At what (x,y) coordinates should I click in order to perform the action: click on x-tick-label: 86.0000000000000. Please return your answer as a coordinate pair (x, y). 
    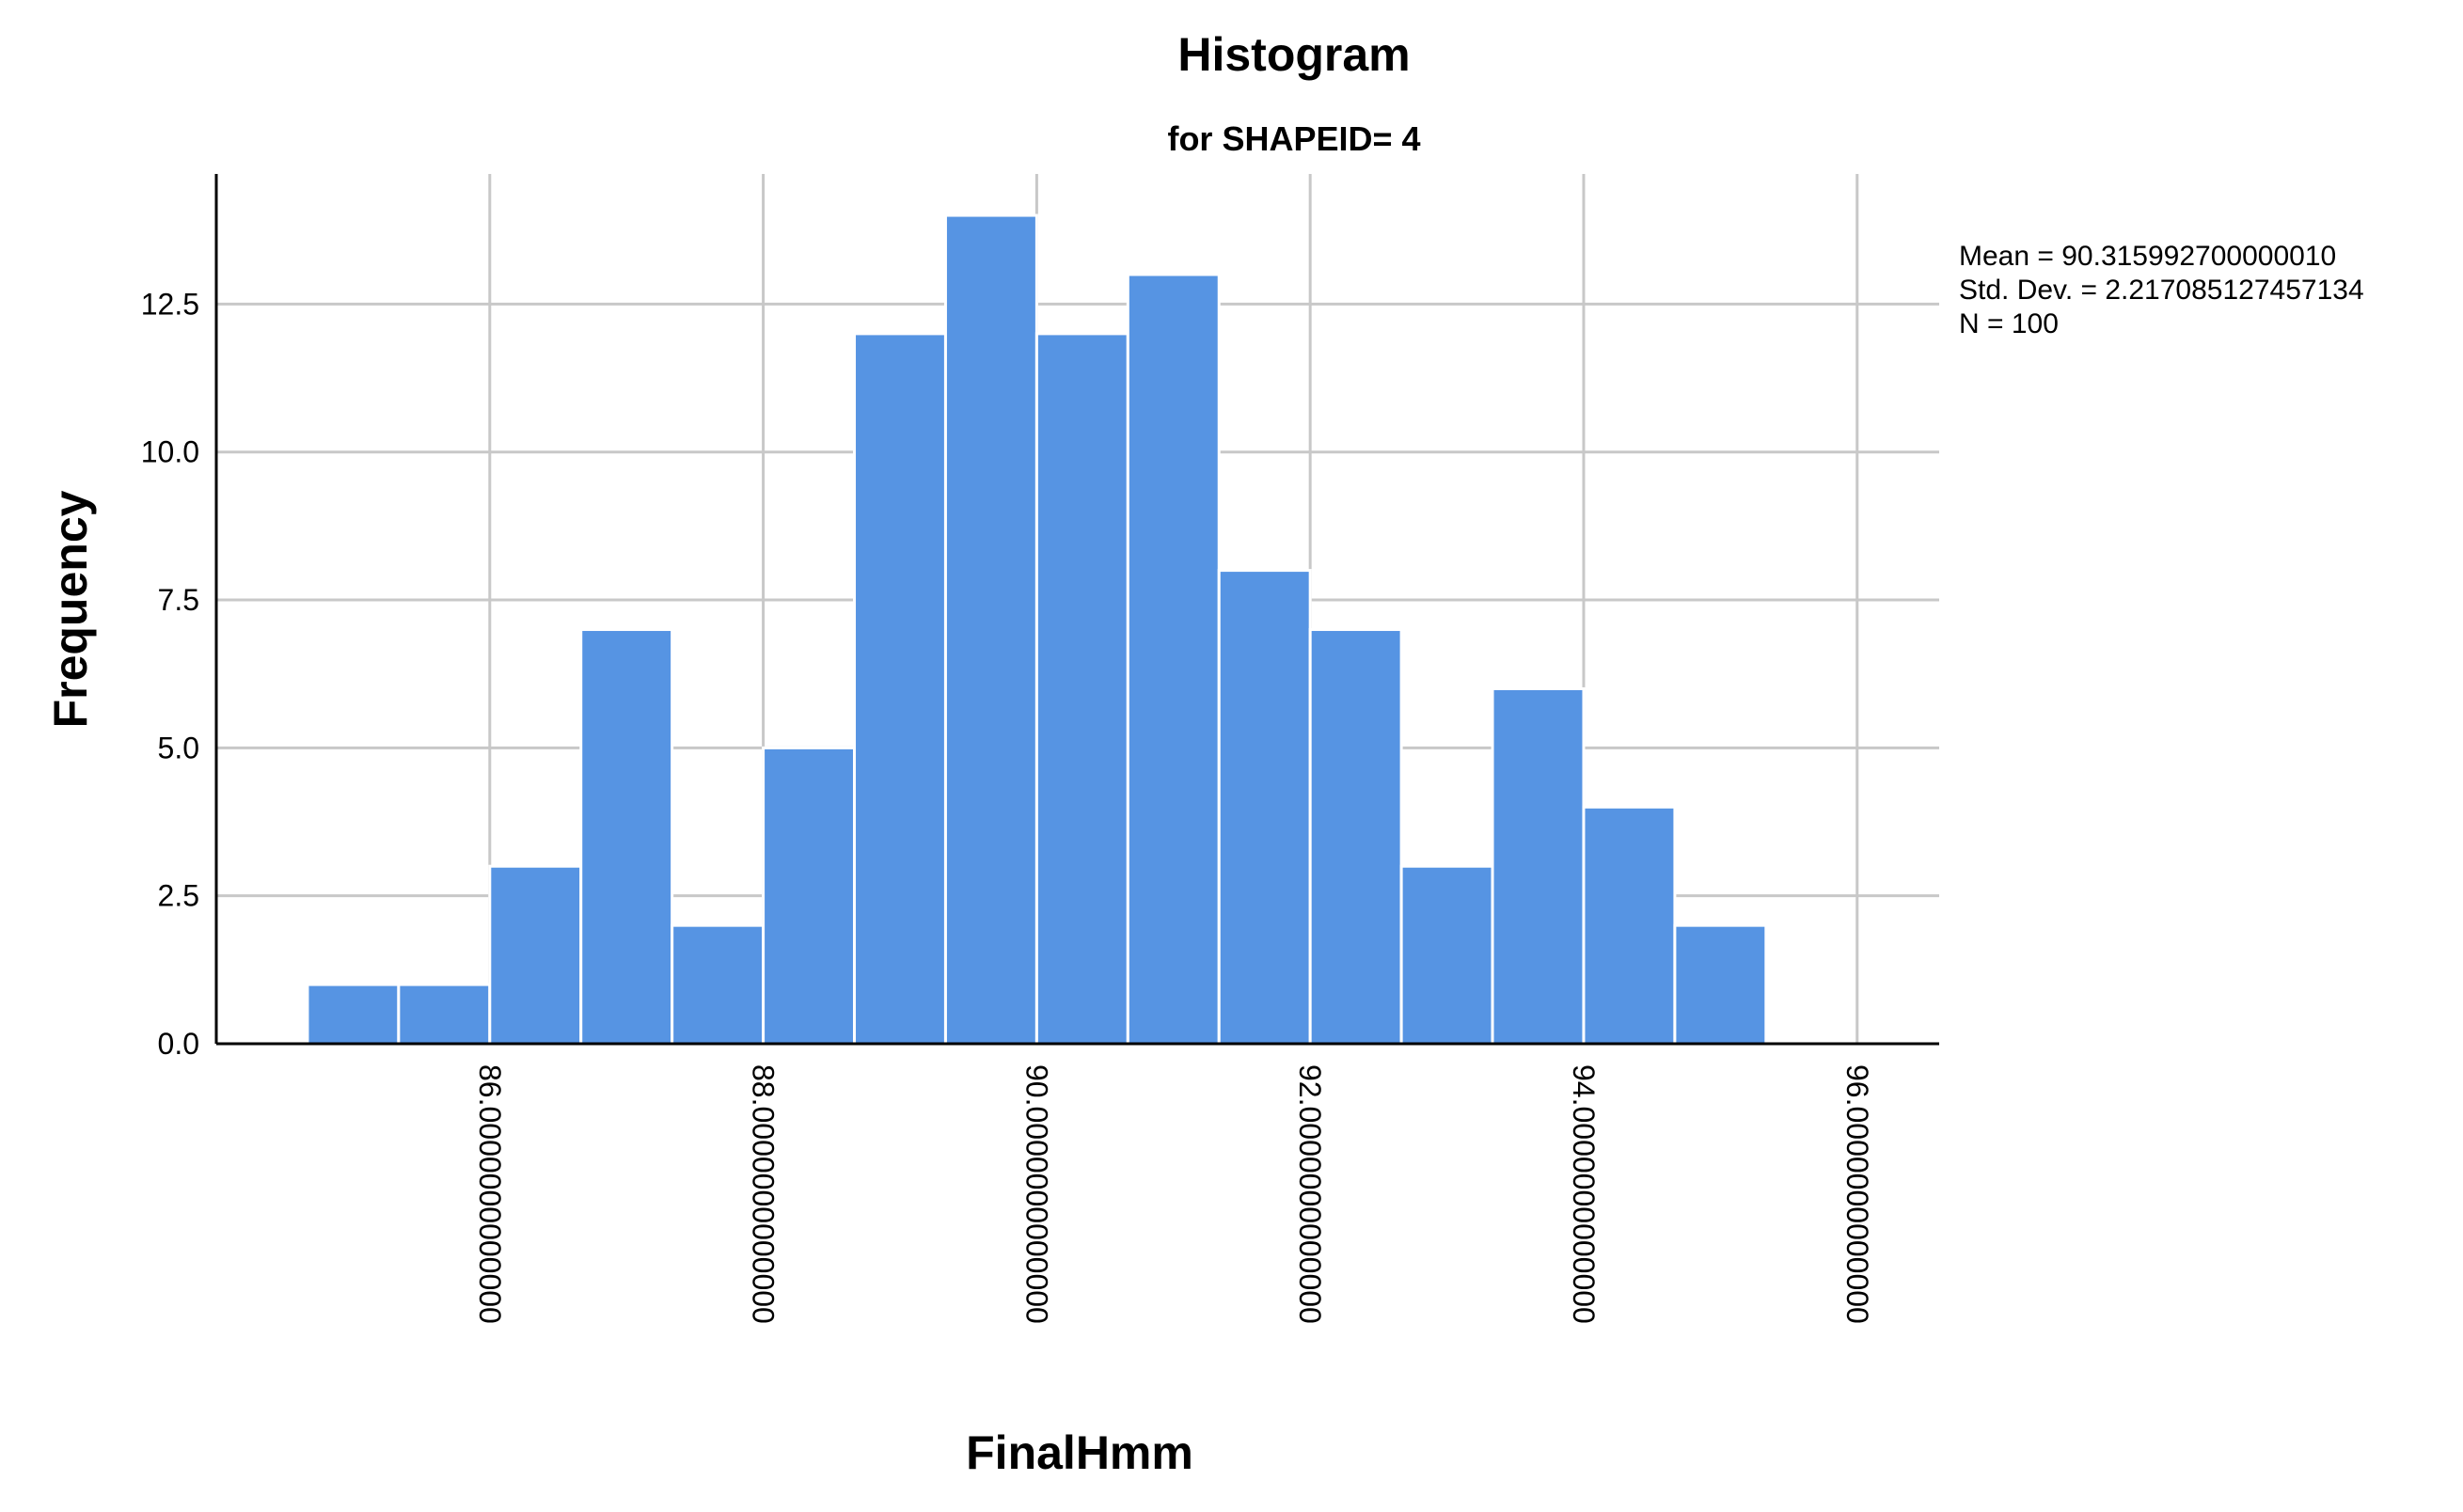
    Looking at the image, I should click on (490, 1194).